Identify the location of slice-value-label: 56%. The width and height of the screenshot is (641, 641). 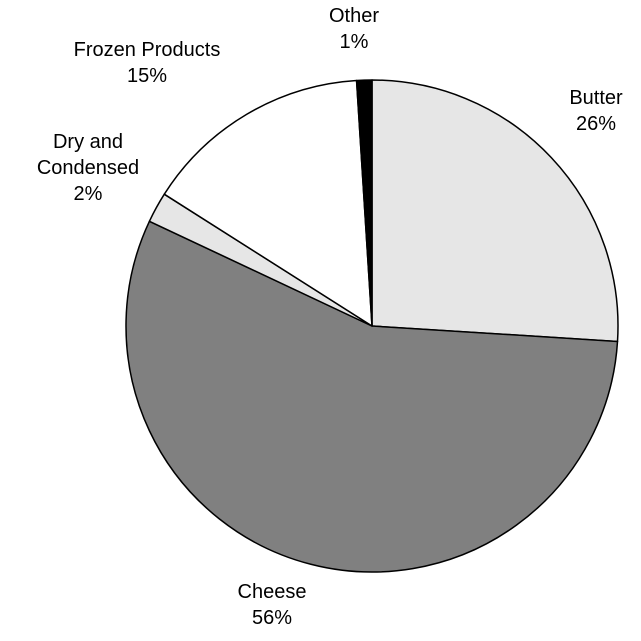
(272, 618).